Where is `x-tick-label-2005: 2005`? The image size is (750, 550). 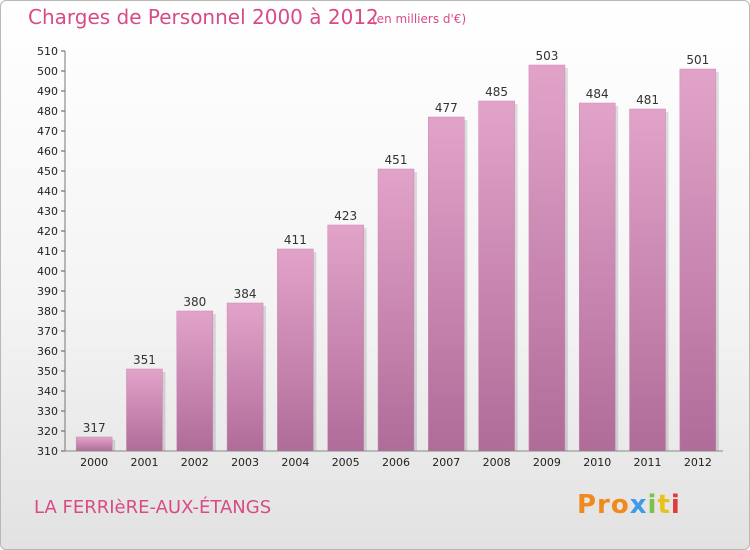
x-tick-label-2005: 2005 is located at coordinates (346, 462).